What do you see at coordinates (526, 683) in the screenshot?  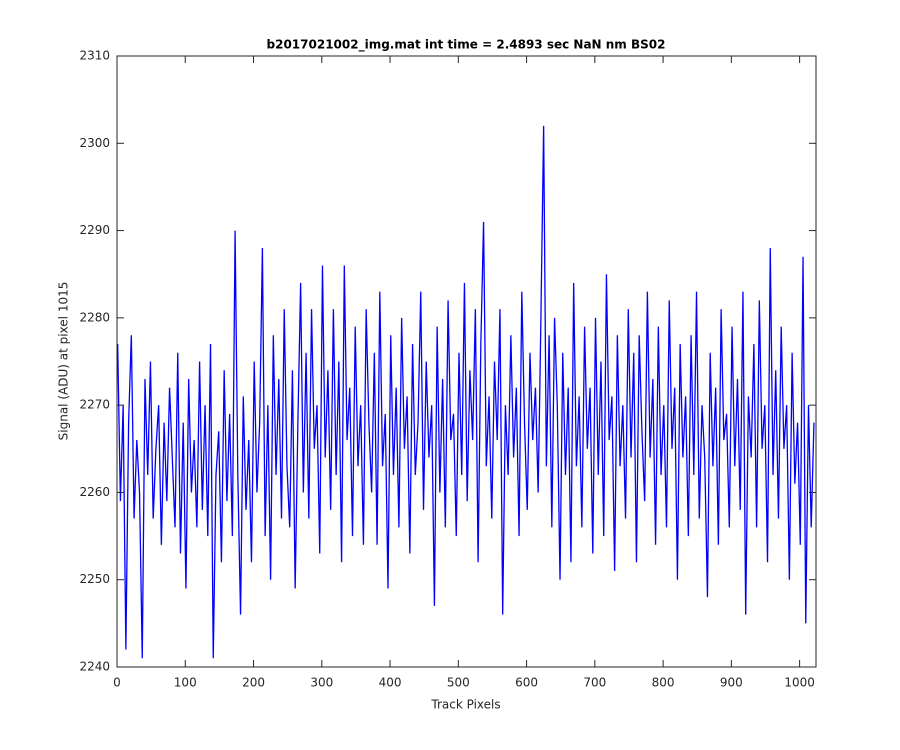 I see `x-tick-label: 600` at bounding box center [526, 683].